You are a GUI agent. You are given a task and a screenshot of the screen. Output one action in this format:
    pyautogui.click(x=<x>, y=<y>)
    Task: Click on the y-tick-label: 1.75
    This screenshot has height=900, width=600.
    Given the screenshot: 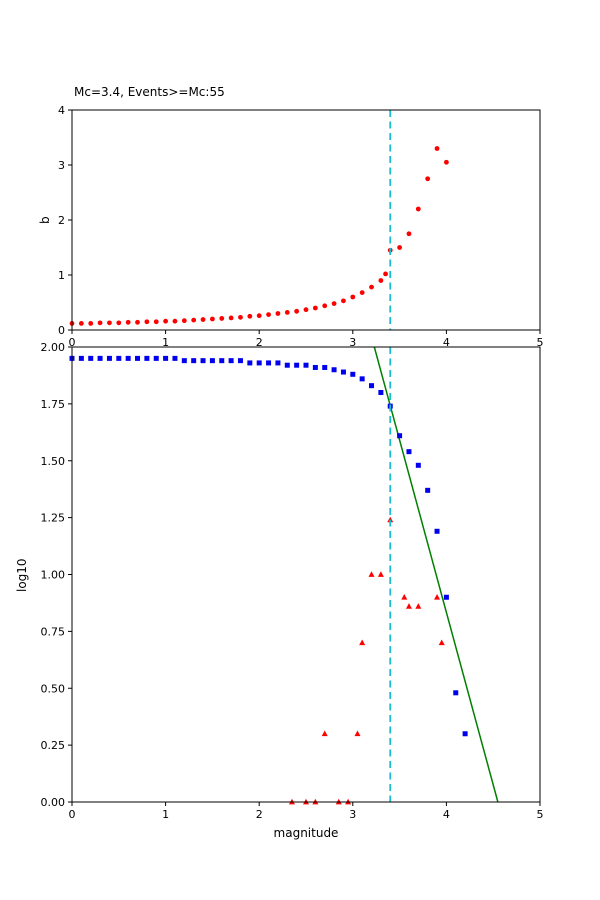 What is the action you would take?
    pyautogui.click(x=53, y=404)
    